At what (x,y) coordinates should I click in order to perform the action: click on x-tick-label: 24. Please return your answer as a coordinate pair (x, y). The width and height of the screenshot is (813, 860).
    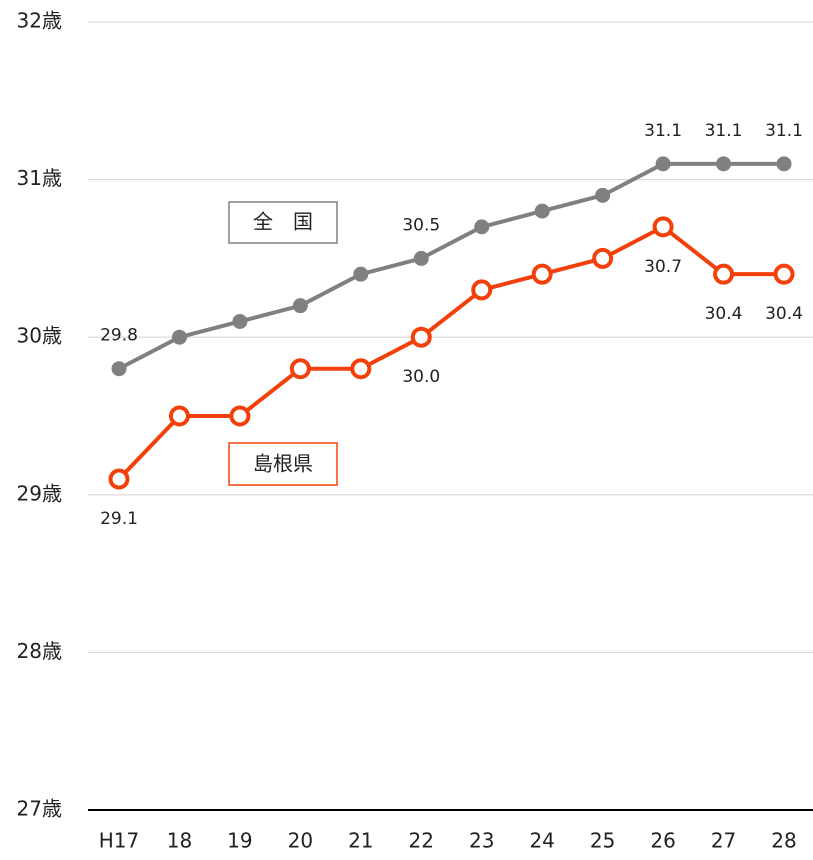
    Looking at the image, I should click on (541, 841).